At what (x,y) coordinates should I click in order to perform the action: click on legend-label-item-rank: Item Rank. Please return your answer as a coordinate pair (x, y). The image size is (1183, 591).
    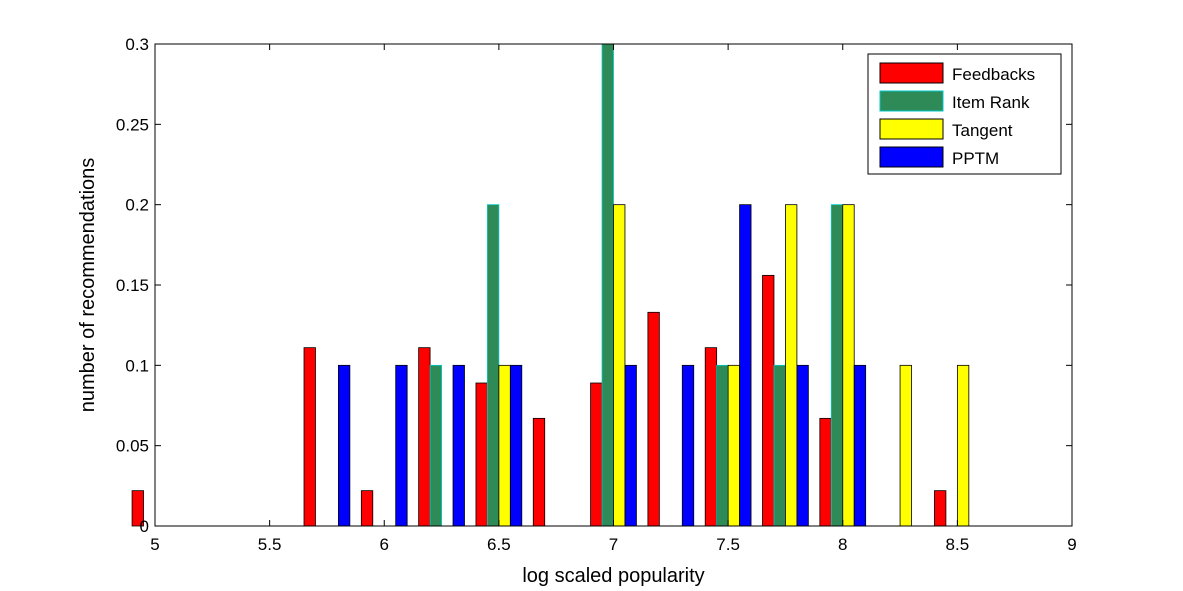
    Looking at the image, I should click on (991, 102).